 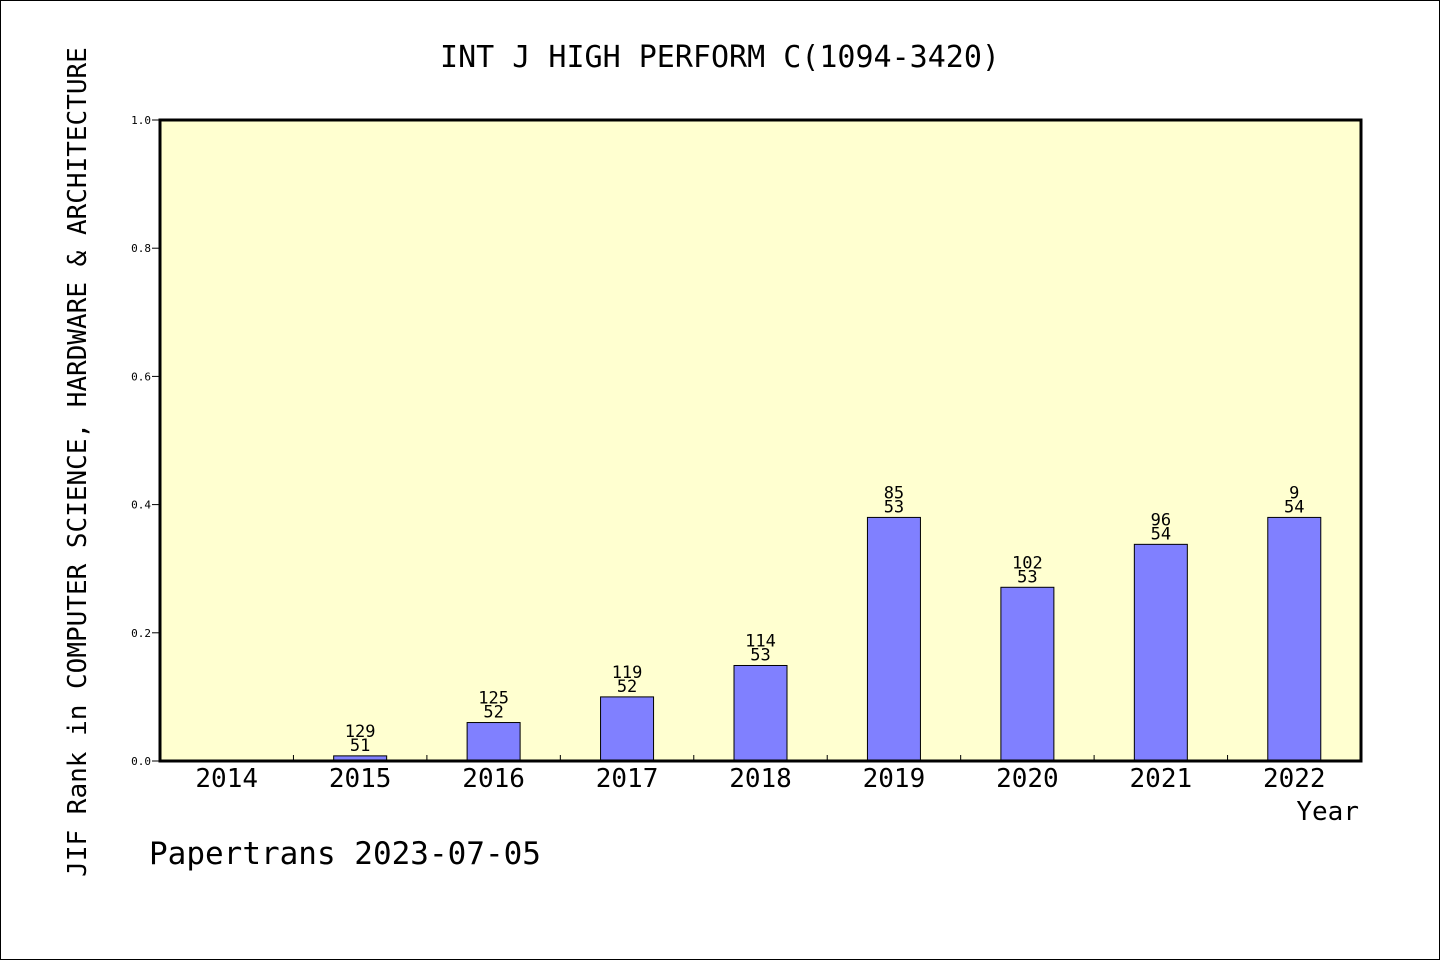 What do you see at coordinates (1161, 779) in the screenshot?
I see `x-tick-label: 2021` at bounding box center [1161, 779].